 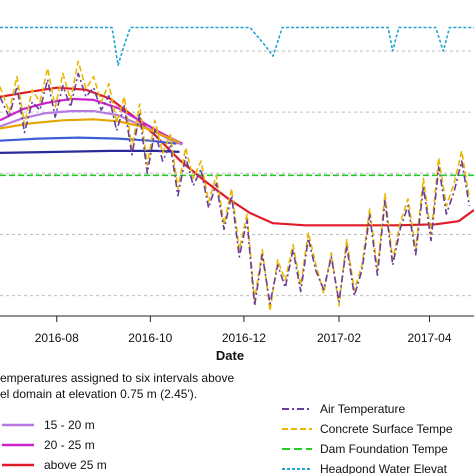 I want to click on series-line-upper-interval-b, so click(x=88, y=140).